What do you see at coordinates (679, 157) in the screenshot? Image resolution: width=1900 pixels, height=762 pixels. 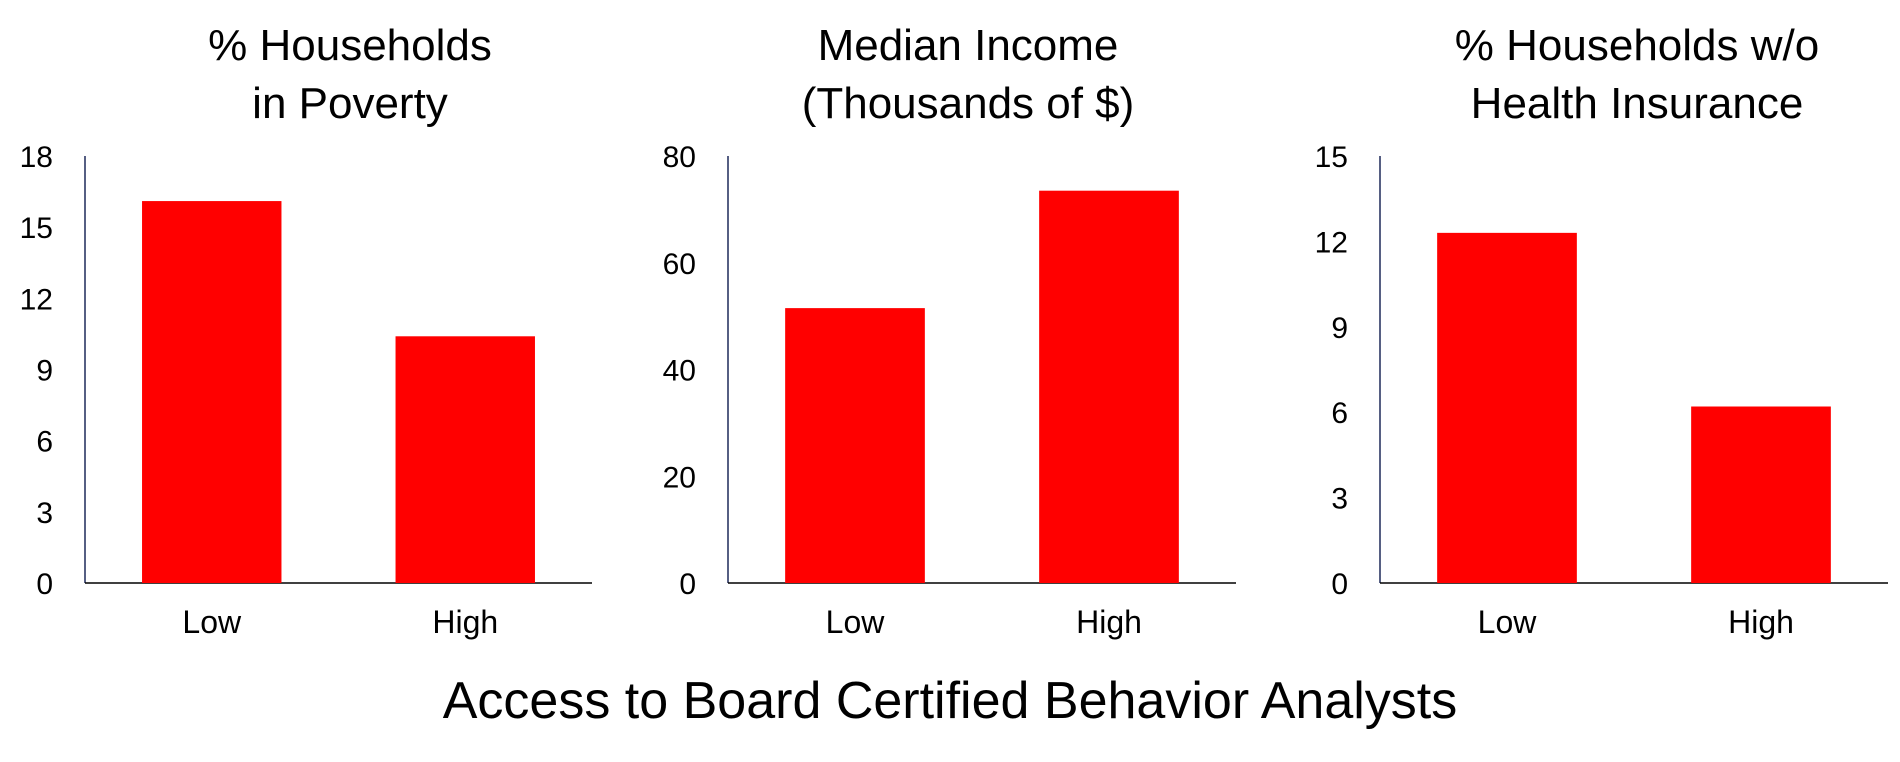 I see `y-tick-label: 80` at bounding box center [679, 157].